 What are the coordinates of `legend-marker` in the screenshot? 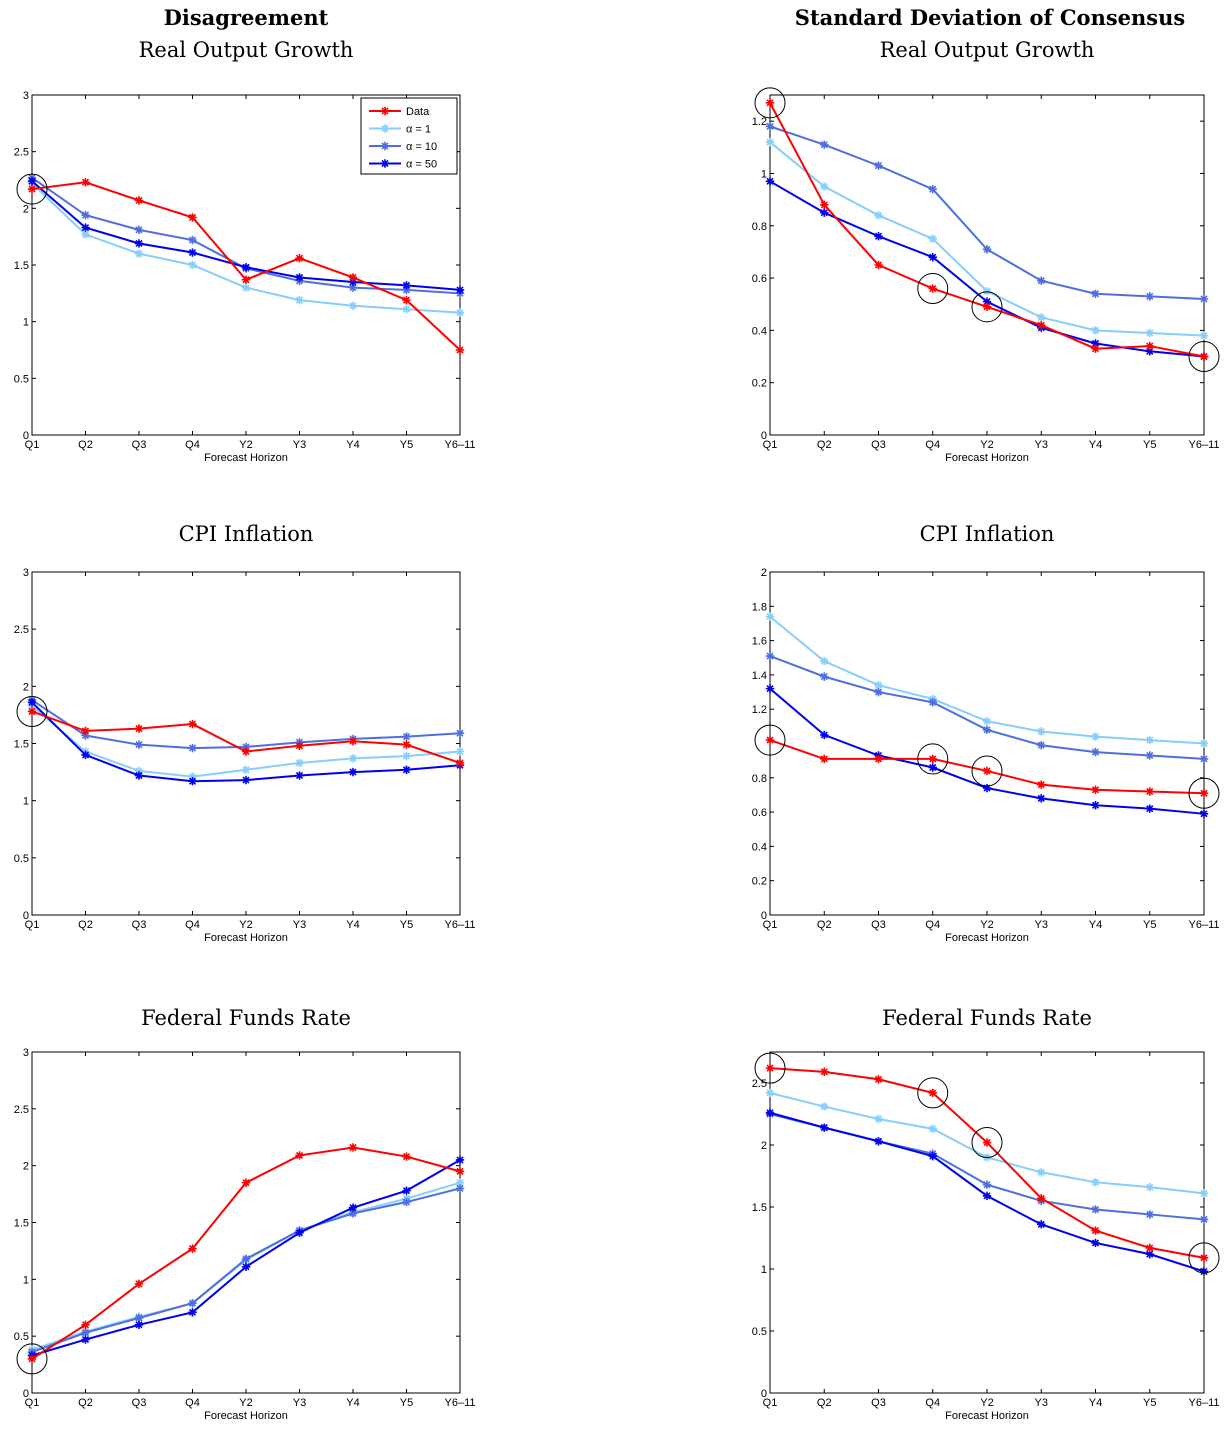 It's located at (385, 163).